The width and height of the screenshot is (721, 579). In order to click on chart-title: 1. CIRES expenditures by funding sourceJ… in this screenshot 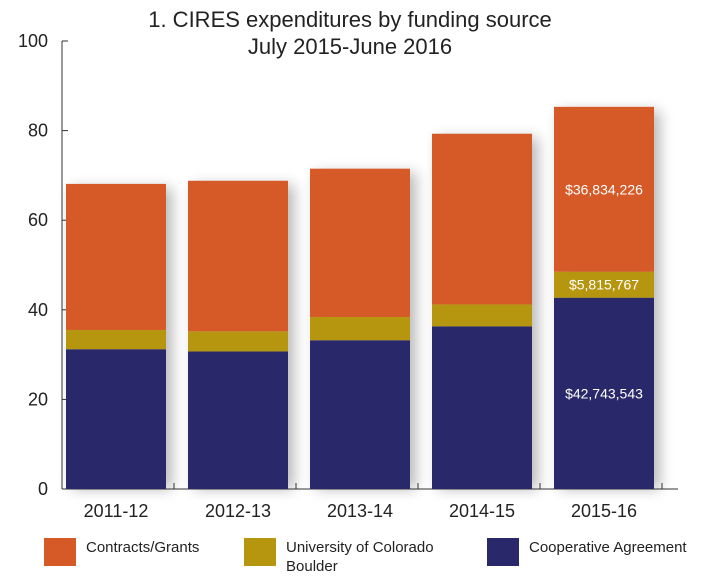, I will do `click(350, 33)`.